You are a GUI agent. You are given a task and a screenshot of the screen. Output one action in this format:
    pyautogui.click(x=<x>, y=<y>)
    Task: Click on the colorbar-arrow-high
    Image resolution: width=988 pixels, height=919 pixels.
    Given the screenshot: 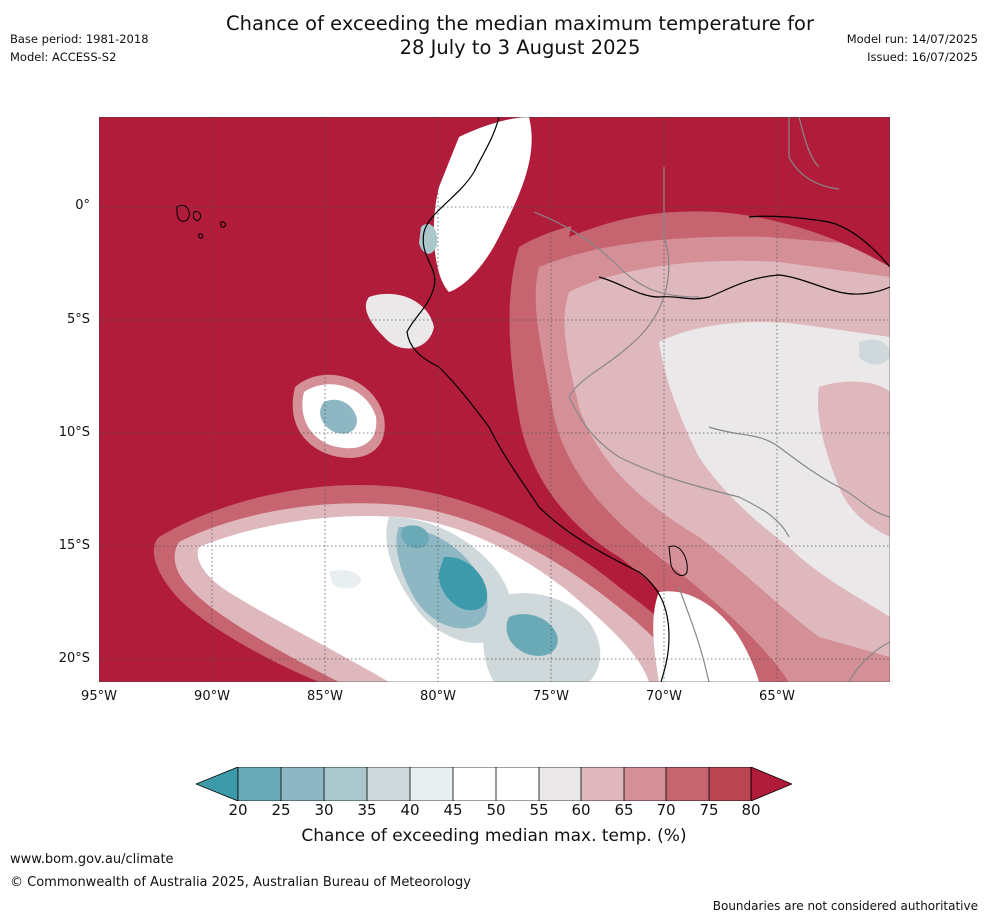 What is the action you would take?
    pyautogui.click(x=771, y=784)
    